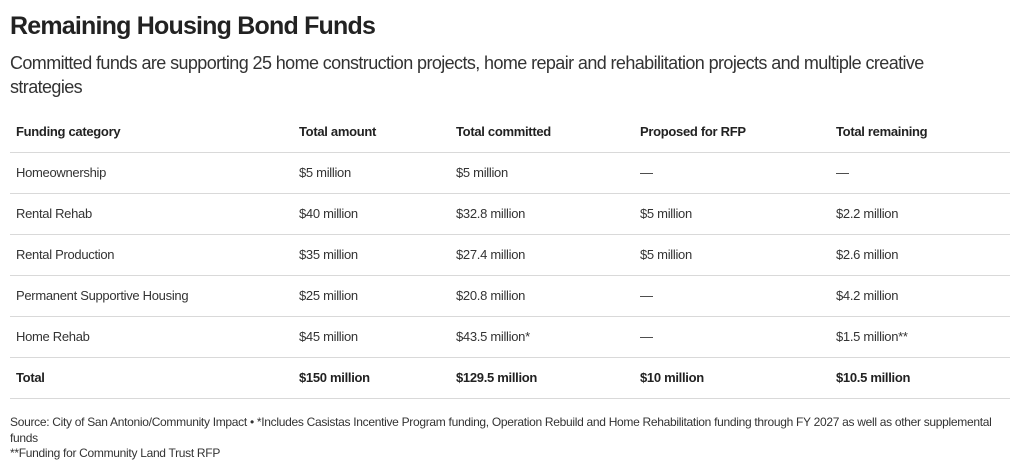 Image resolution: width=1020 pixels, height=472 pixels. I want to click on table-cell: $10.5 million, so click(873, 377).